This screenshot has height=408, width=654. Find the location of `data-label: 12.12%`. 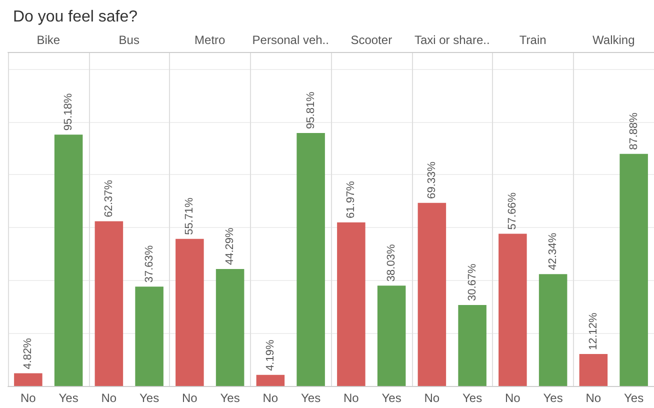

data-label: 12.12% is located at coordinates (593, 331).